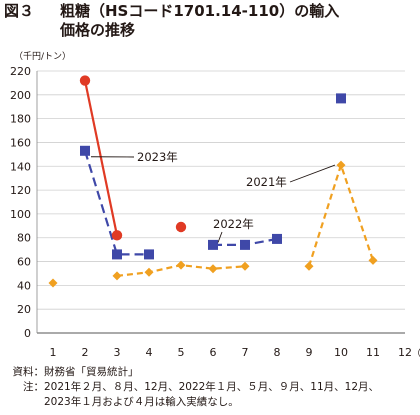  Describe the element at coordinates (20, 142) in the screenshot. I see `y-tick-label: 160` at that location.